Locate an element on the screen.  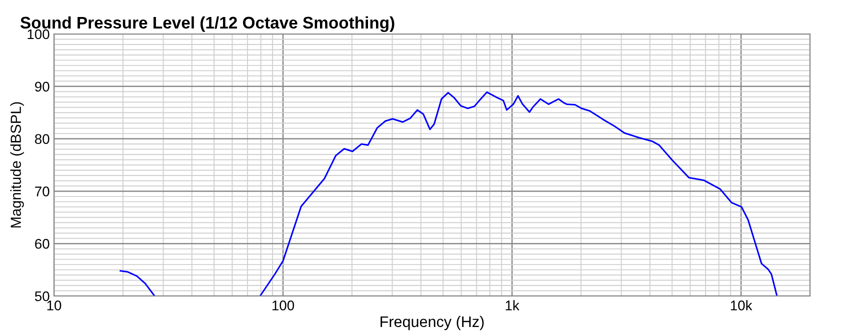
y-tick-label: 90 is located at coordinates (42, 87).